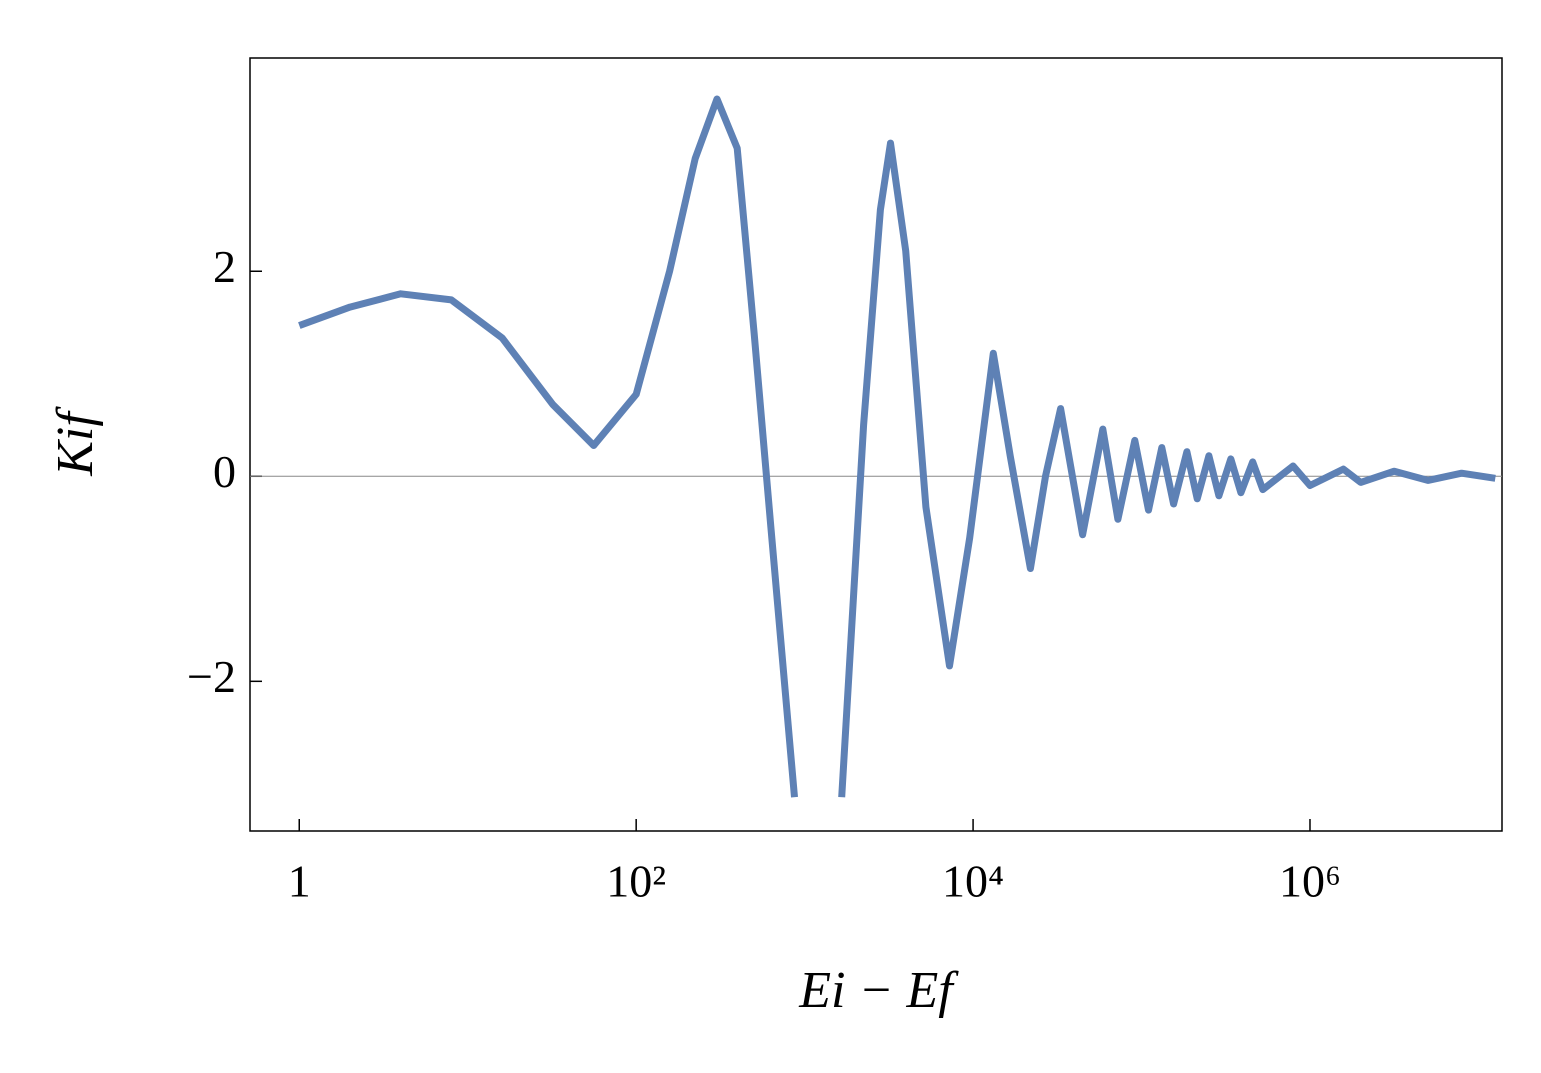 Image resolution: width=1541 pixels, height=1073 pixels. I want to click on x-tick-label: 10², so click(636, 881).